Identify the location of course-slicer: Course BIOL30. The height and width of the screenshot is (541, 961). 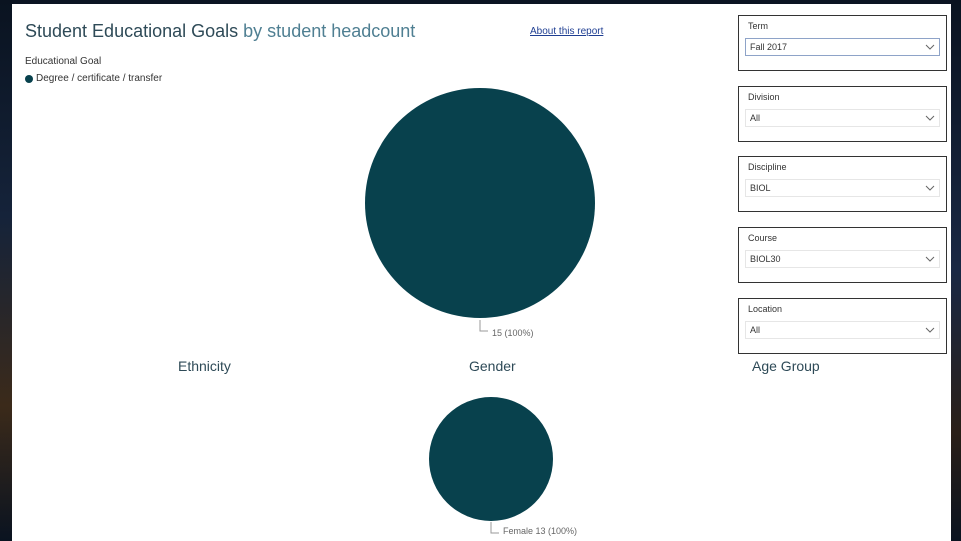
(842, 255).